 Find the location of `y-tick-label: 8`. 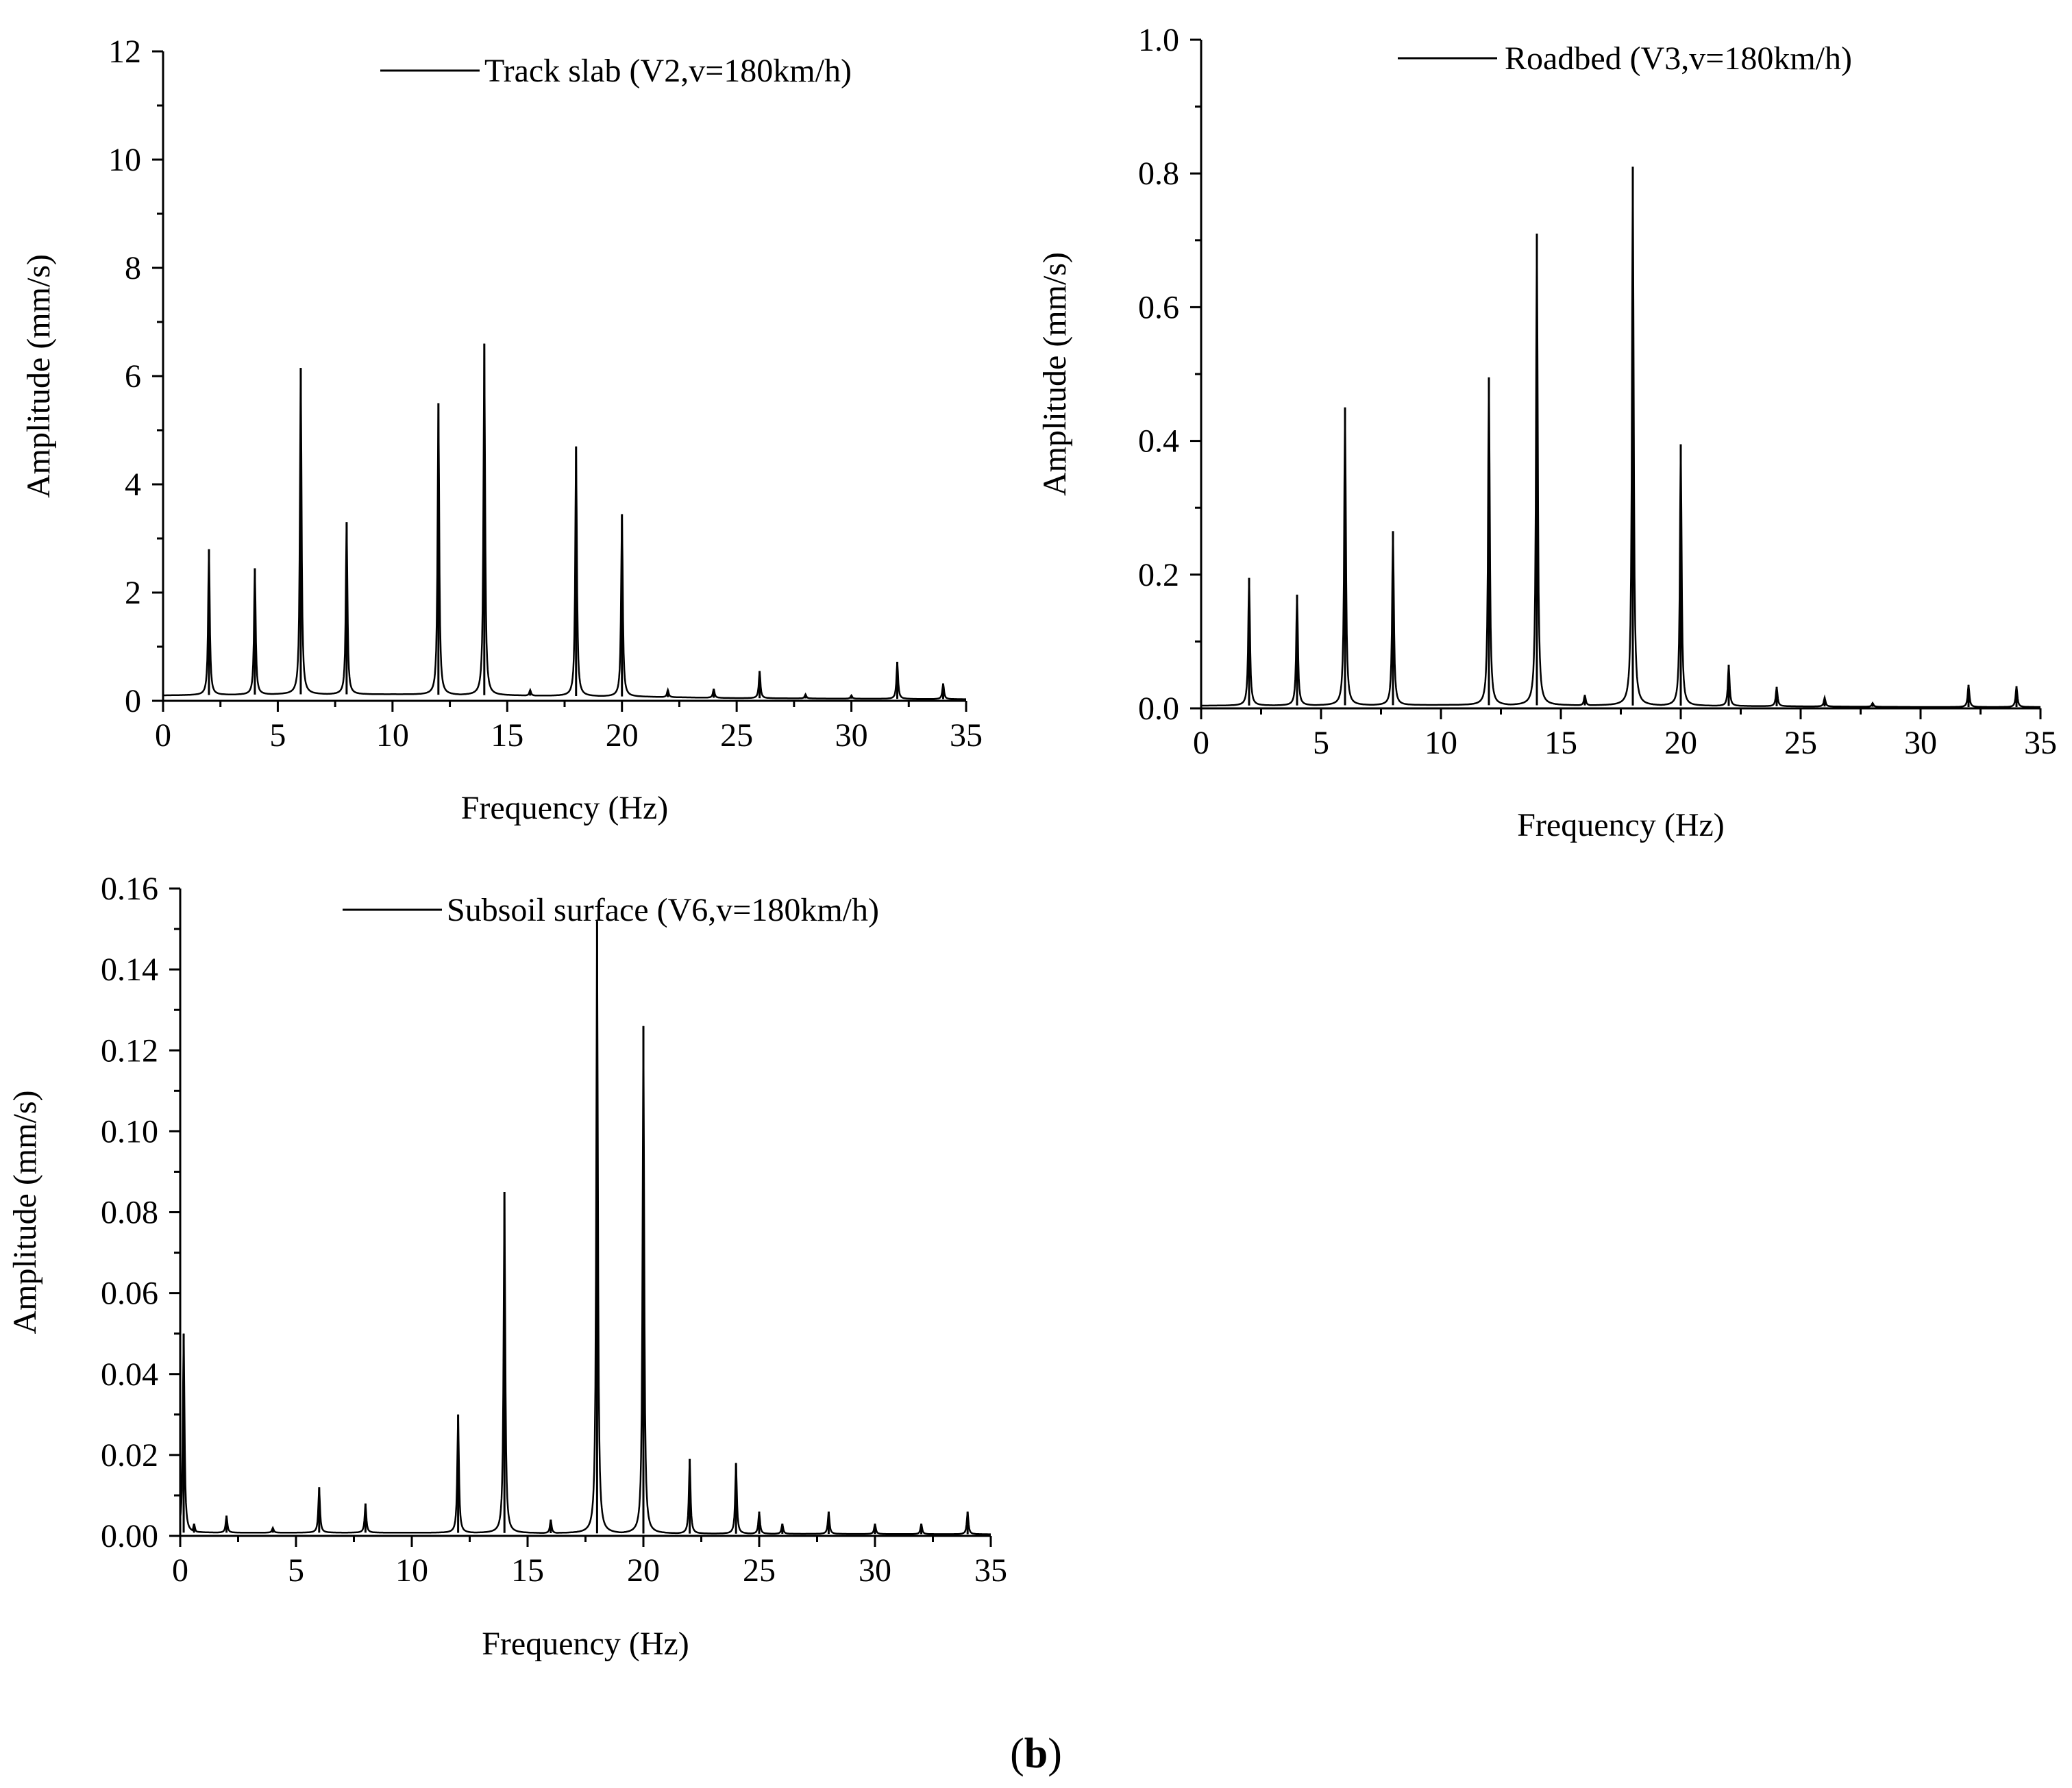

y-tick-label: 8 is located at coordinates (133, 268).